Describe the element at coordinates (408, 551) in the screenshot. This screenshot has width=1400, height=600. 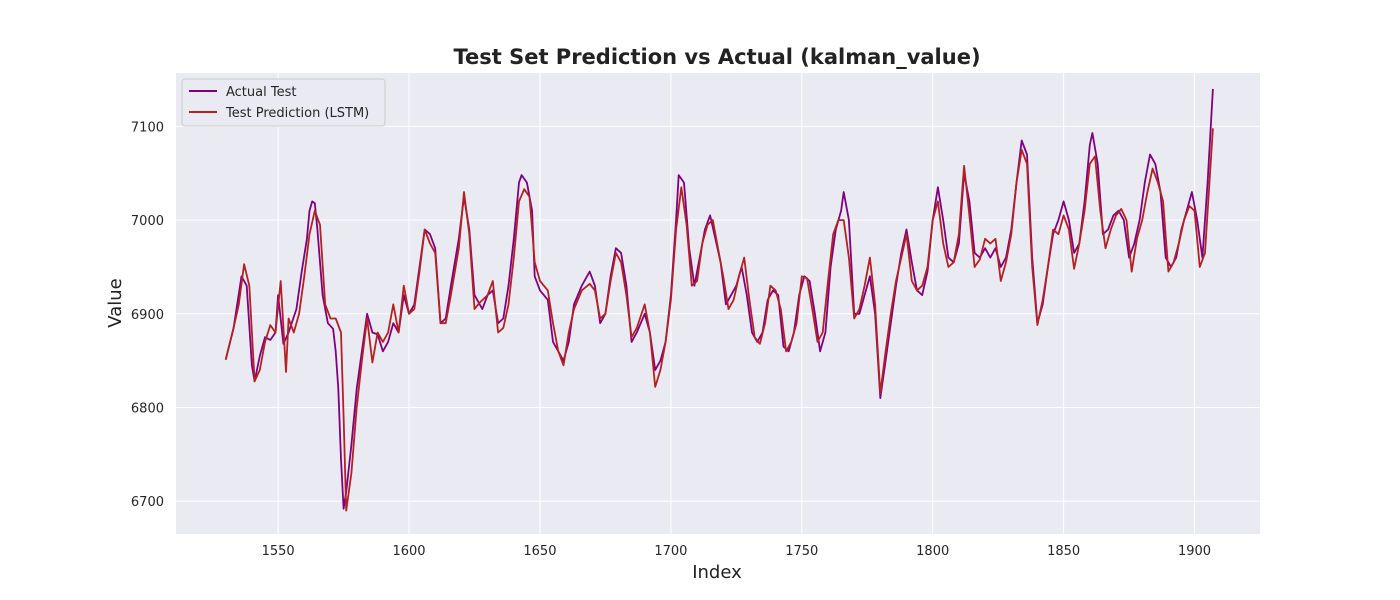
I see `x-tick-label-1600: 1600` at that location.